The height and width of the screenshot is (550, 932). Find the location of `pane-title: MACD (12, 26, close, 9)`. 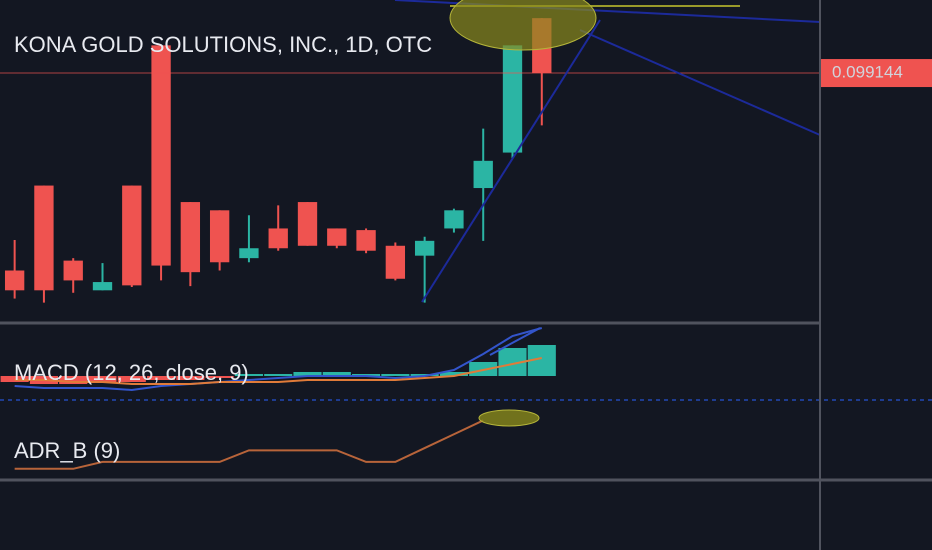

pane-title: MACD (12, 26, close, 9) is located at coordinates (131, 372).